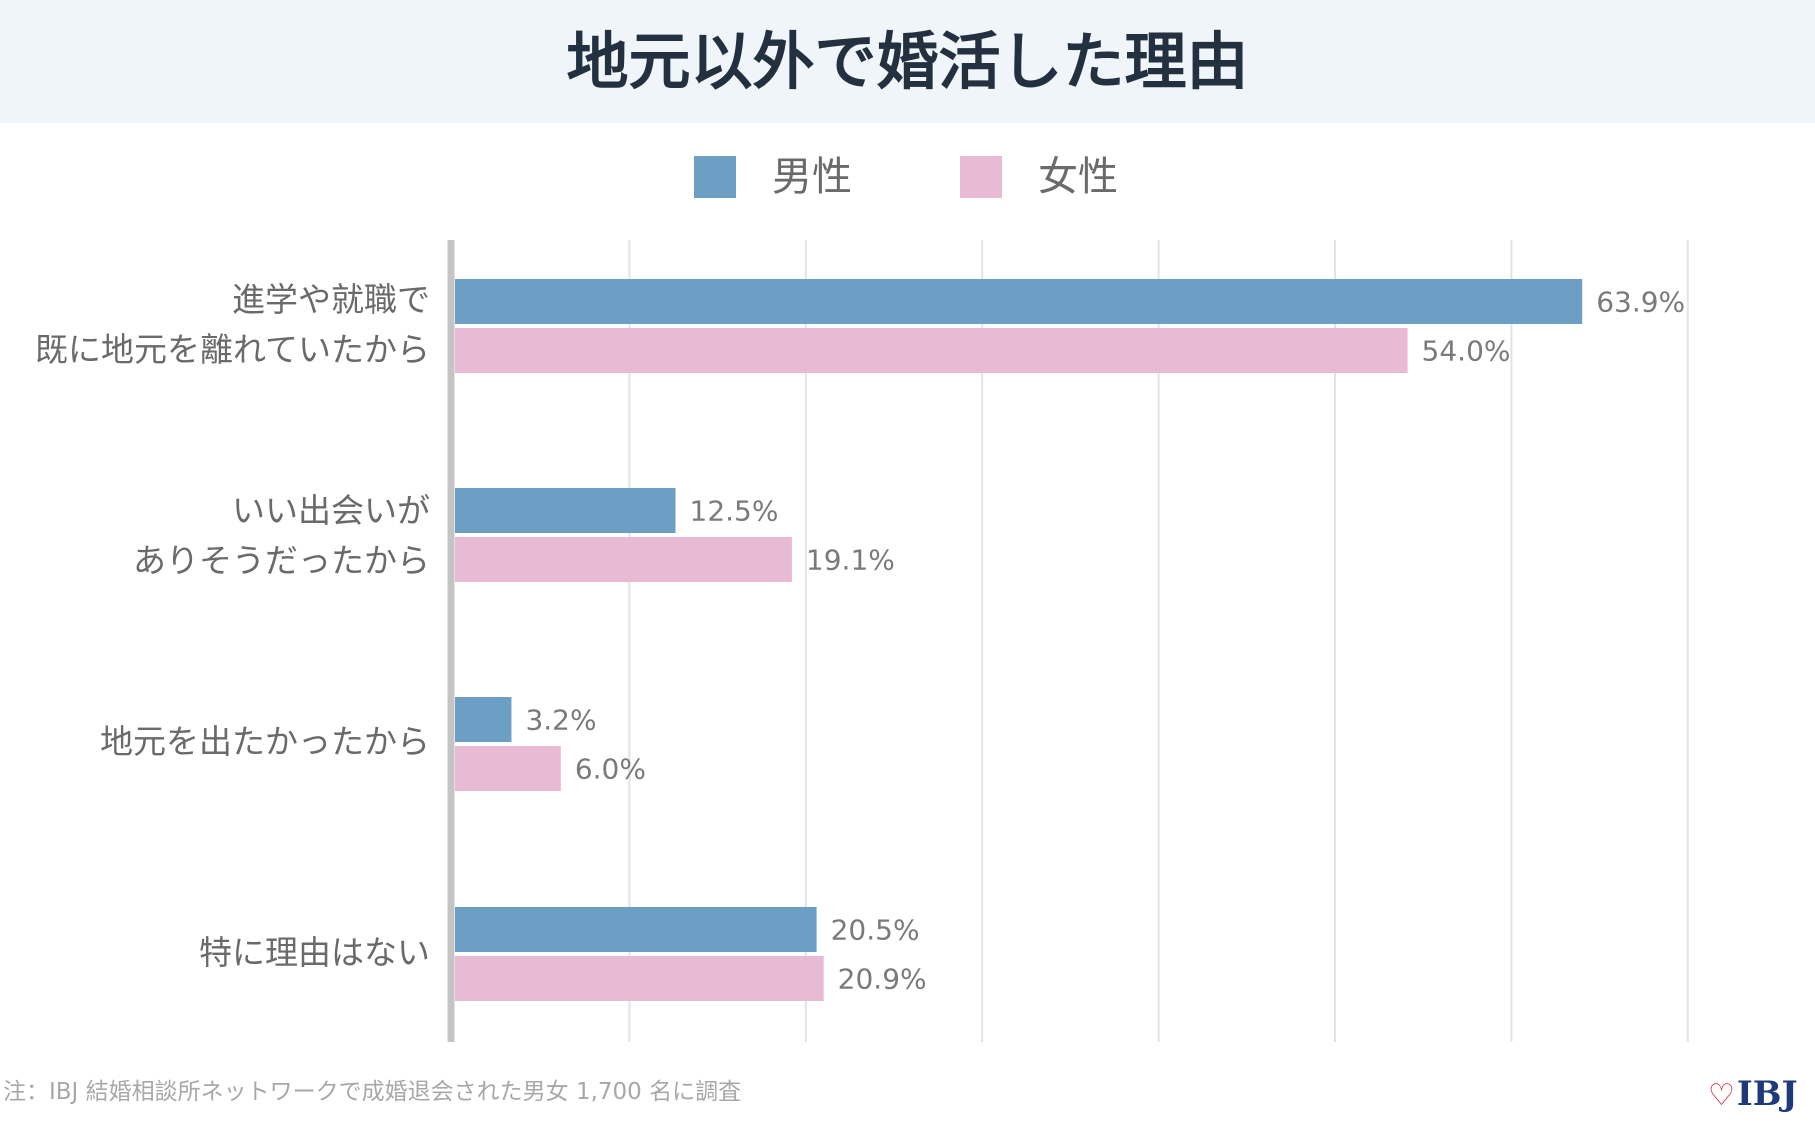  I want to click on category-label-2-line-0: 地元を出たかったから, so click(265, 741).